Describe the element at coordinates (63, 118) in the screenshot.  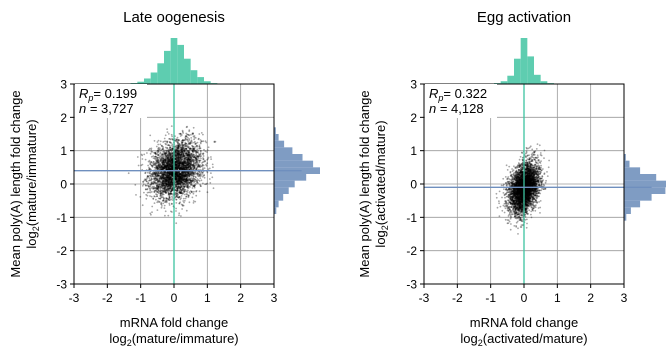
I see `y-tick-label: 2` at that location.